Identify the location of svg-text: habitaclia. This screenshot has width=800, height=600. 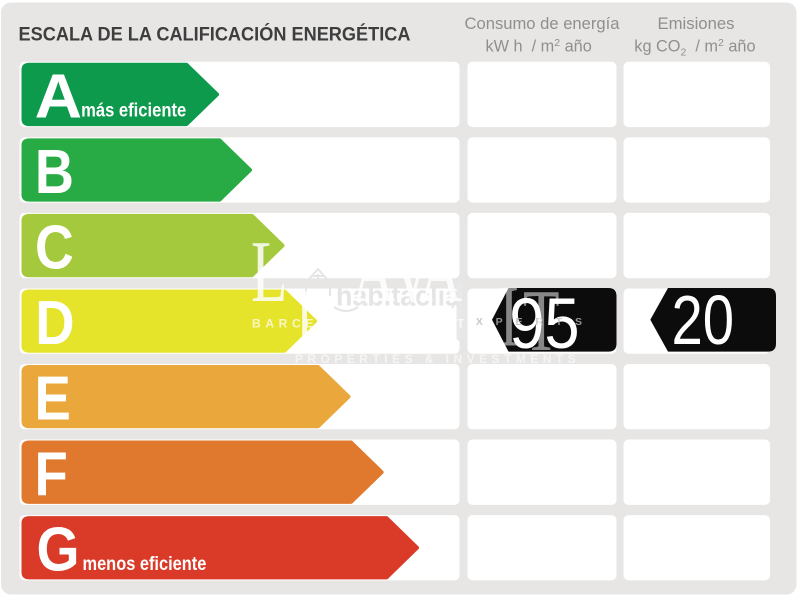
(398, 297).